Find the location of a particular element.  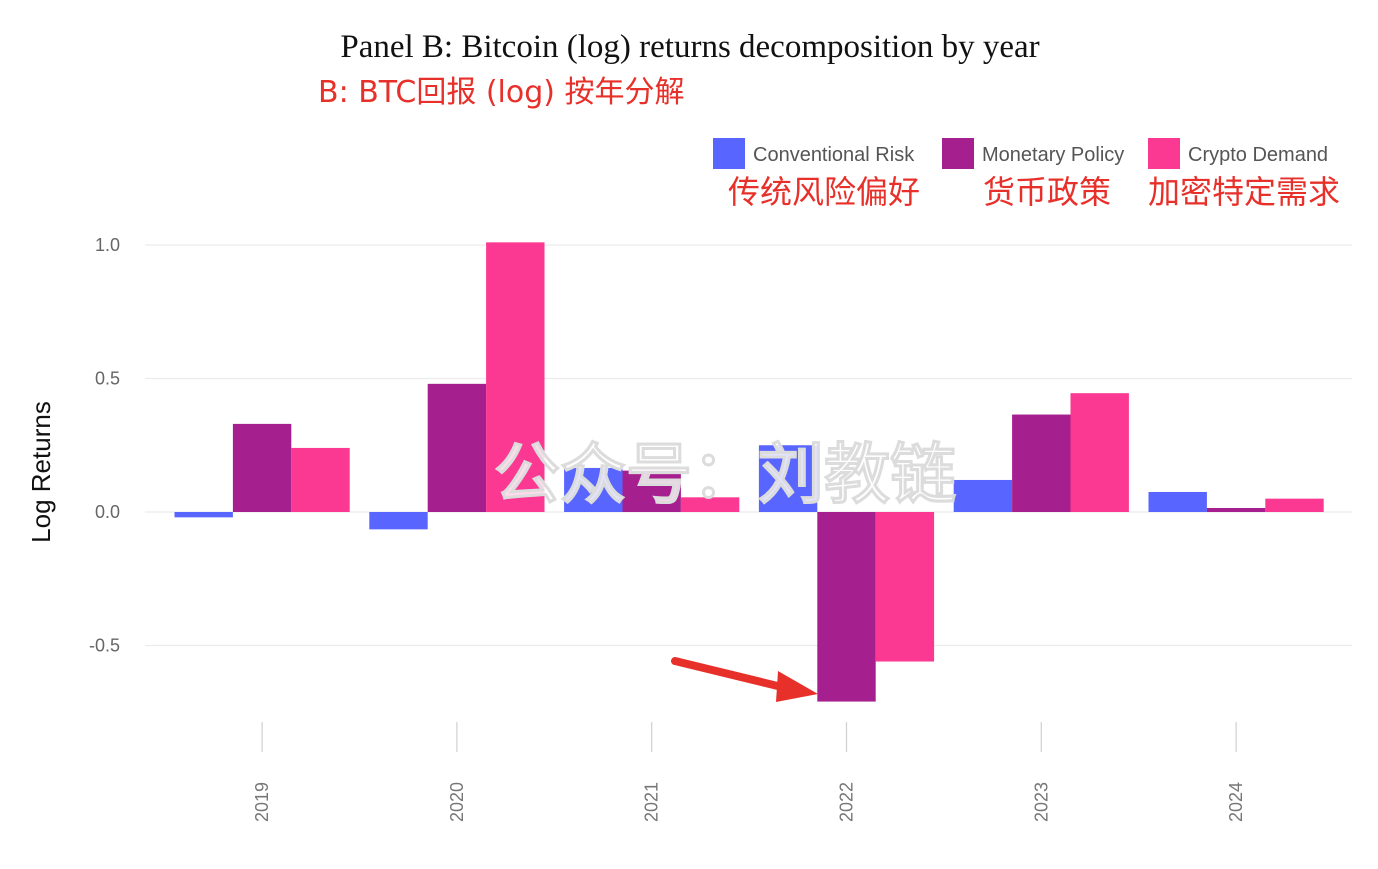

y-axis-label: Log Returns is located at coordinates (41, 472).